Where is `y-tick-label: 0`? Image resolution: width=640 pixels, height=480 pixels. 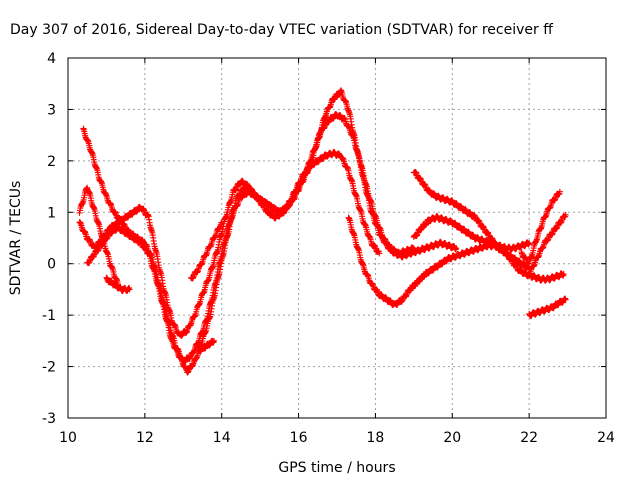 y-tick-label: 0 is located at coordinates (51, 265).